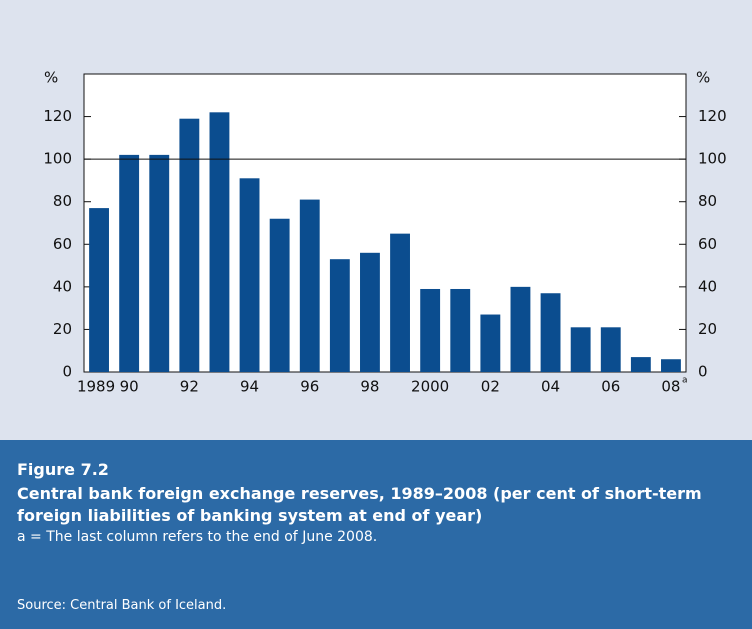 The image size is (752, 629). Describe the element at coordinates (430, 387) in the screenshot. I see `x-tick-label: 2000` at that location.